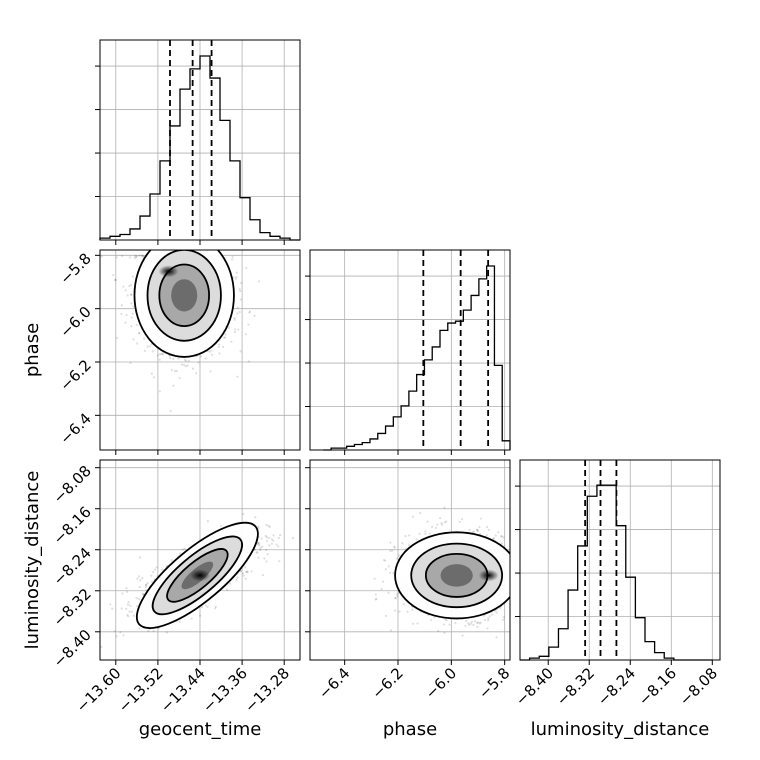 This screenshot has height=760, width=760. I want to click on histogram-geocent_time, so click(199, 148).